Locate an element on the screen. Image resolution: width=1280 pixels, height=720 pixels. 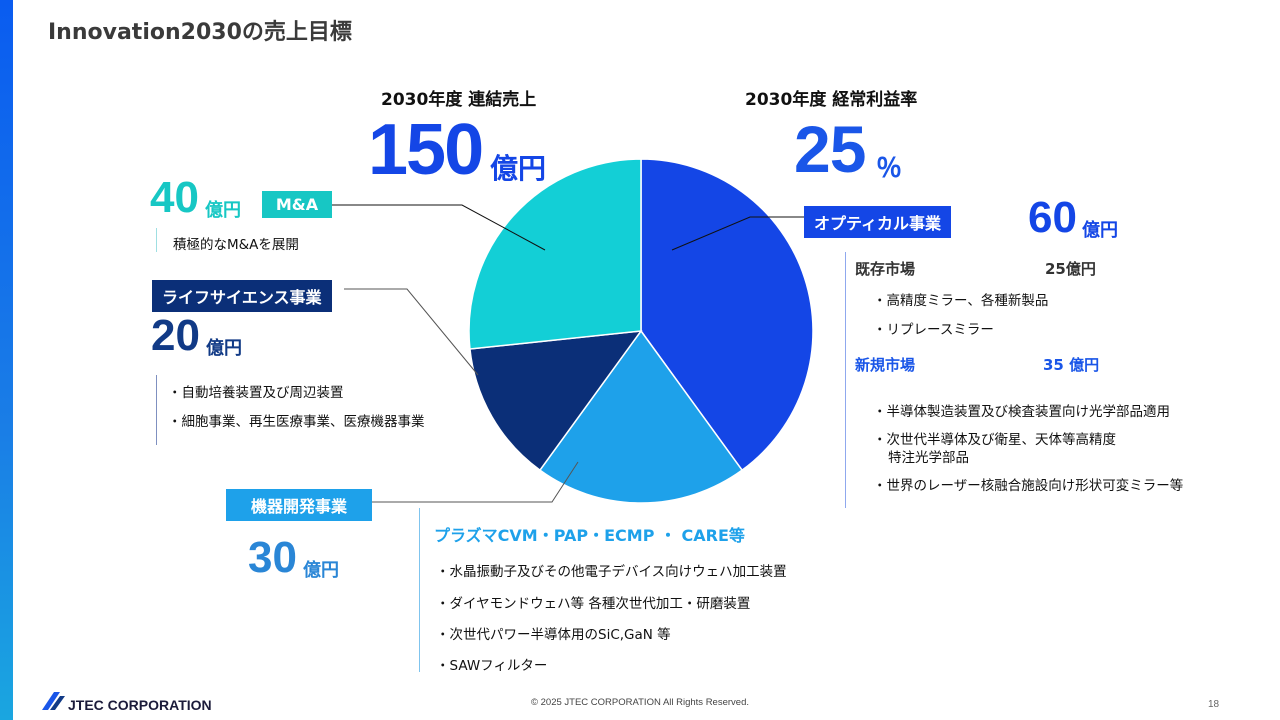
page-number: 18 is located at coordinates (1214, 704).